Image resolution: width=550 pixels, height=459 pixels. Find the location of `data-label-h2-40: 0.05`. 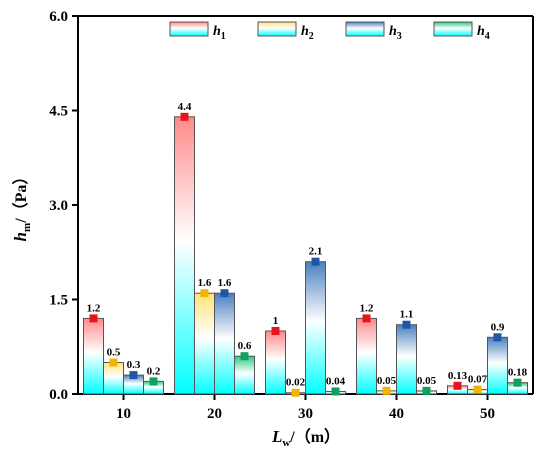

data-label-h2-40: 0.05 is located at coordinates (387, 381).